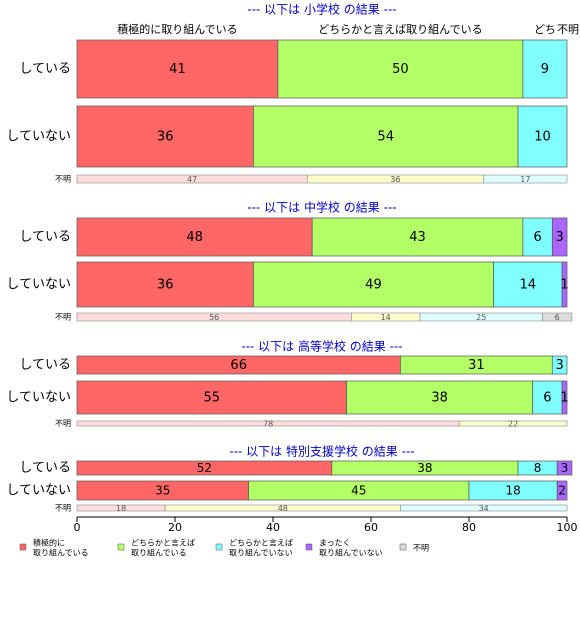 The image size is (580, 636). Describe the element at coordinates (567, 527) in the screenshot. I see `x-tick-label: 100` at that location.